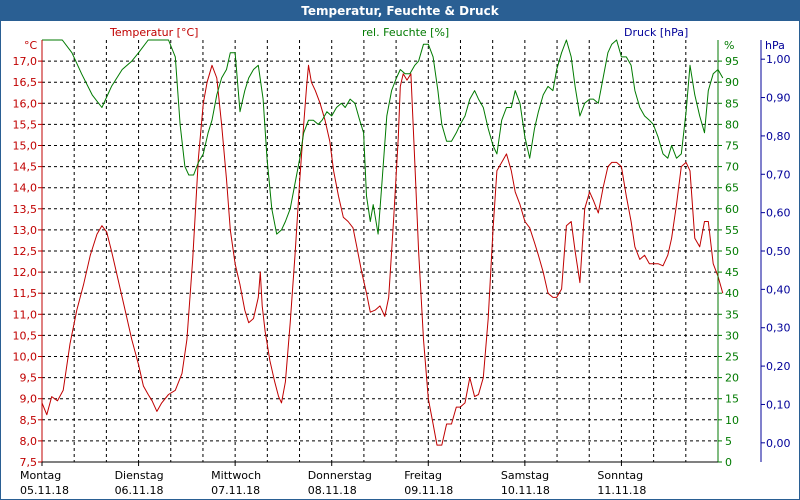 This screenshot has width=800, height=500. I want to click on pressure-axis-label: Druck [hPa], so click(656, 32).